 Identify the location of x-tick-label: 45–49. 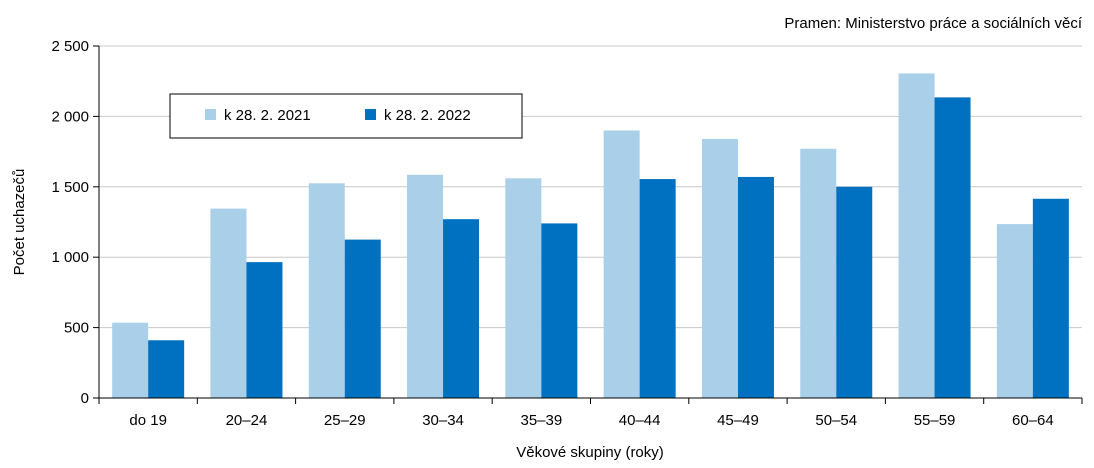
(738, 420).